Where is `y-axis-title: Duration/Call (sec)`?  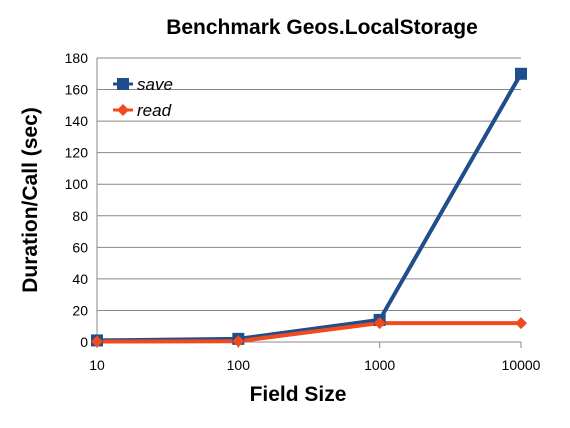
y-axis-title: Duration/Call (sec) is located at coordinates (30, 200).